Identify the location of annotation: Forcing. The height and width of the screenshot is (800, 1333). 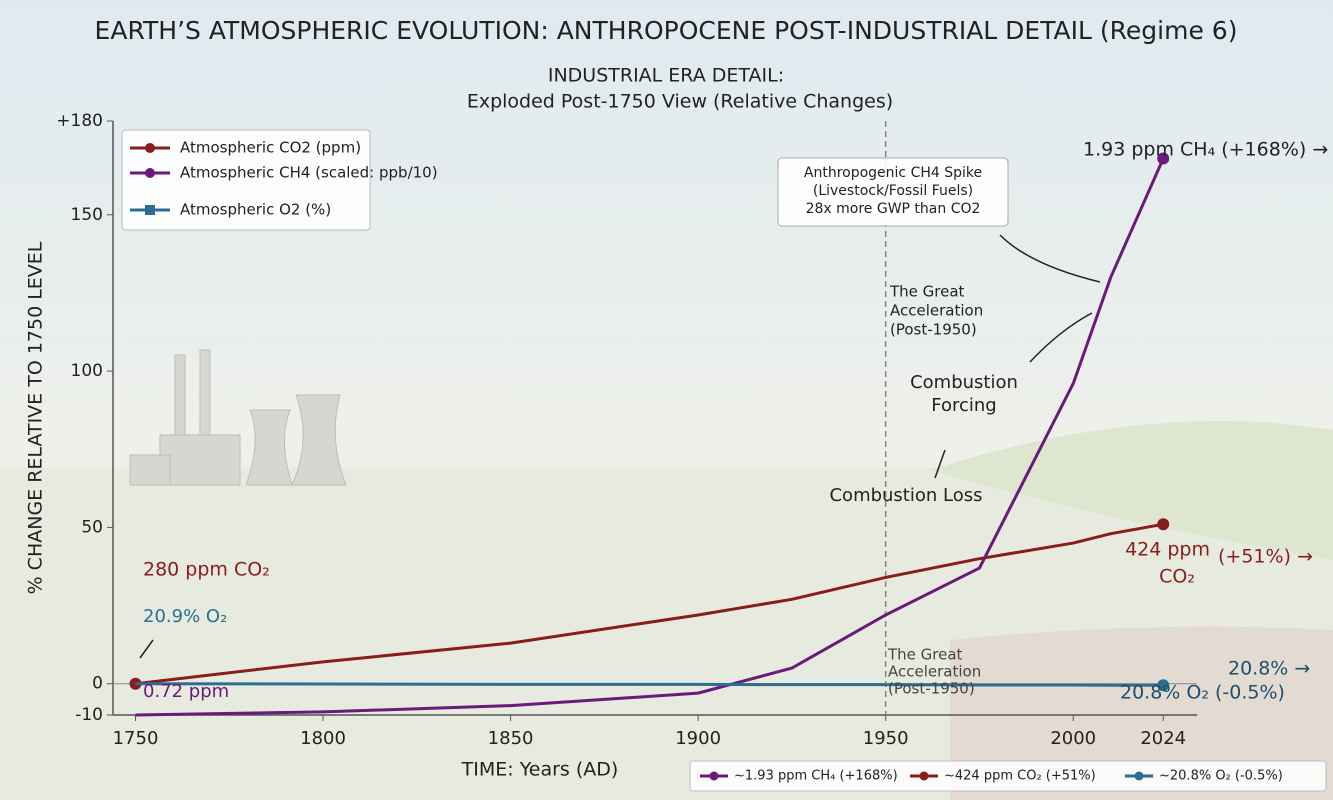
(963, 405).